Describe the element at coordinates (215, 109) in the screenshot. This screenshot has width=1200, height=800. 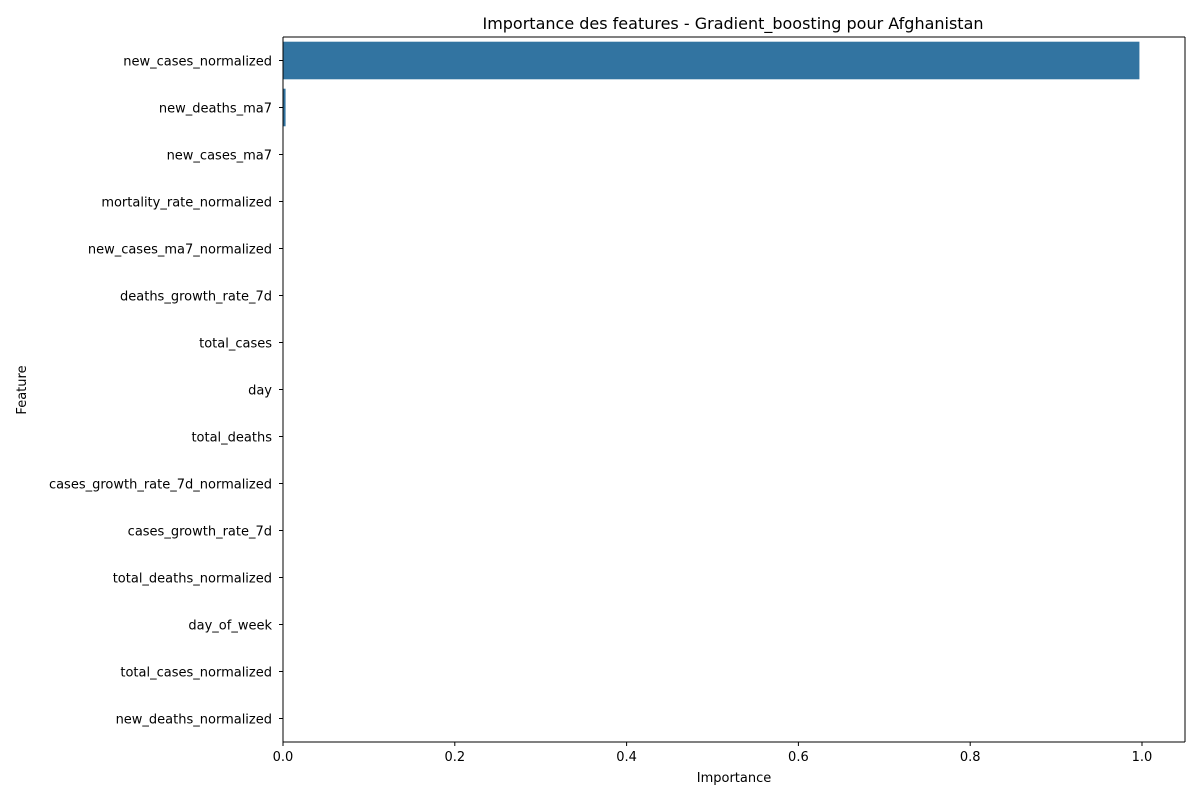
I see `y-tick-label: new_deaths_ma7` at that location.